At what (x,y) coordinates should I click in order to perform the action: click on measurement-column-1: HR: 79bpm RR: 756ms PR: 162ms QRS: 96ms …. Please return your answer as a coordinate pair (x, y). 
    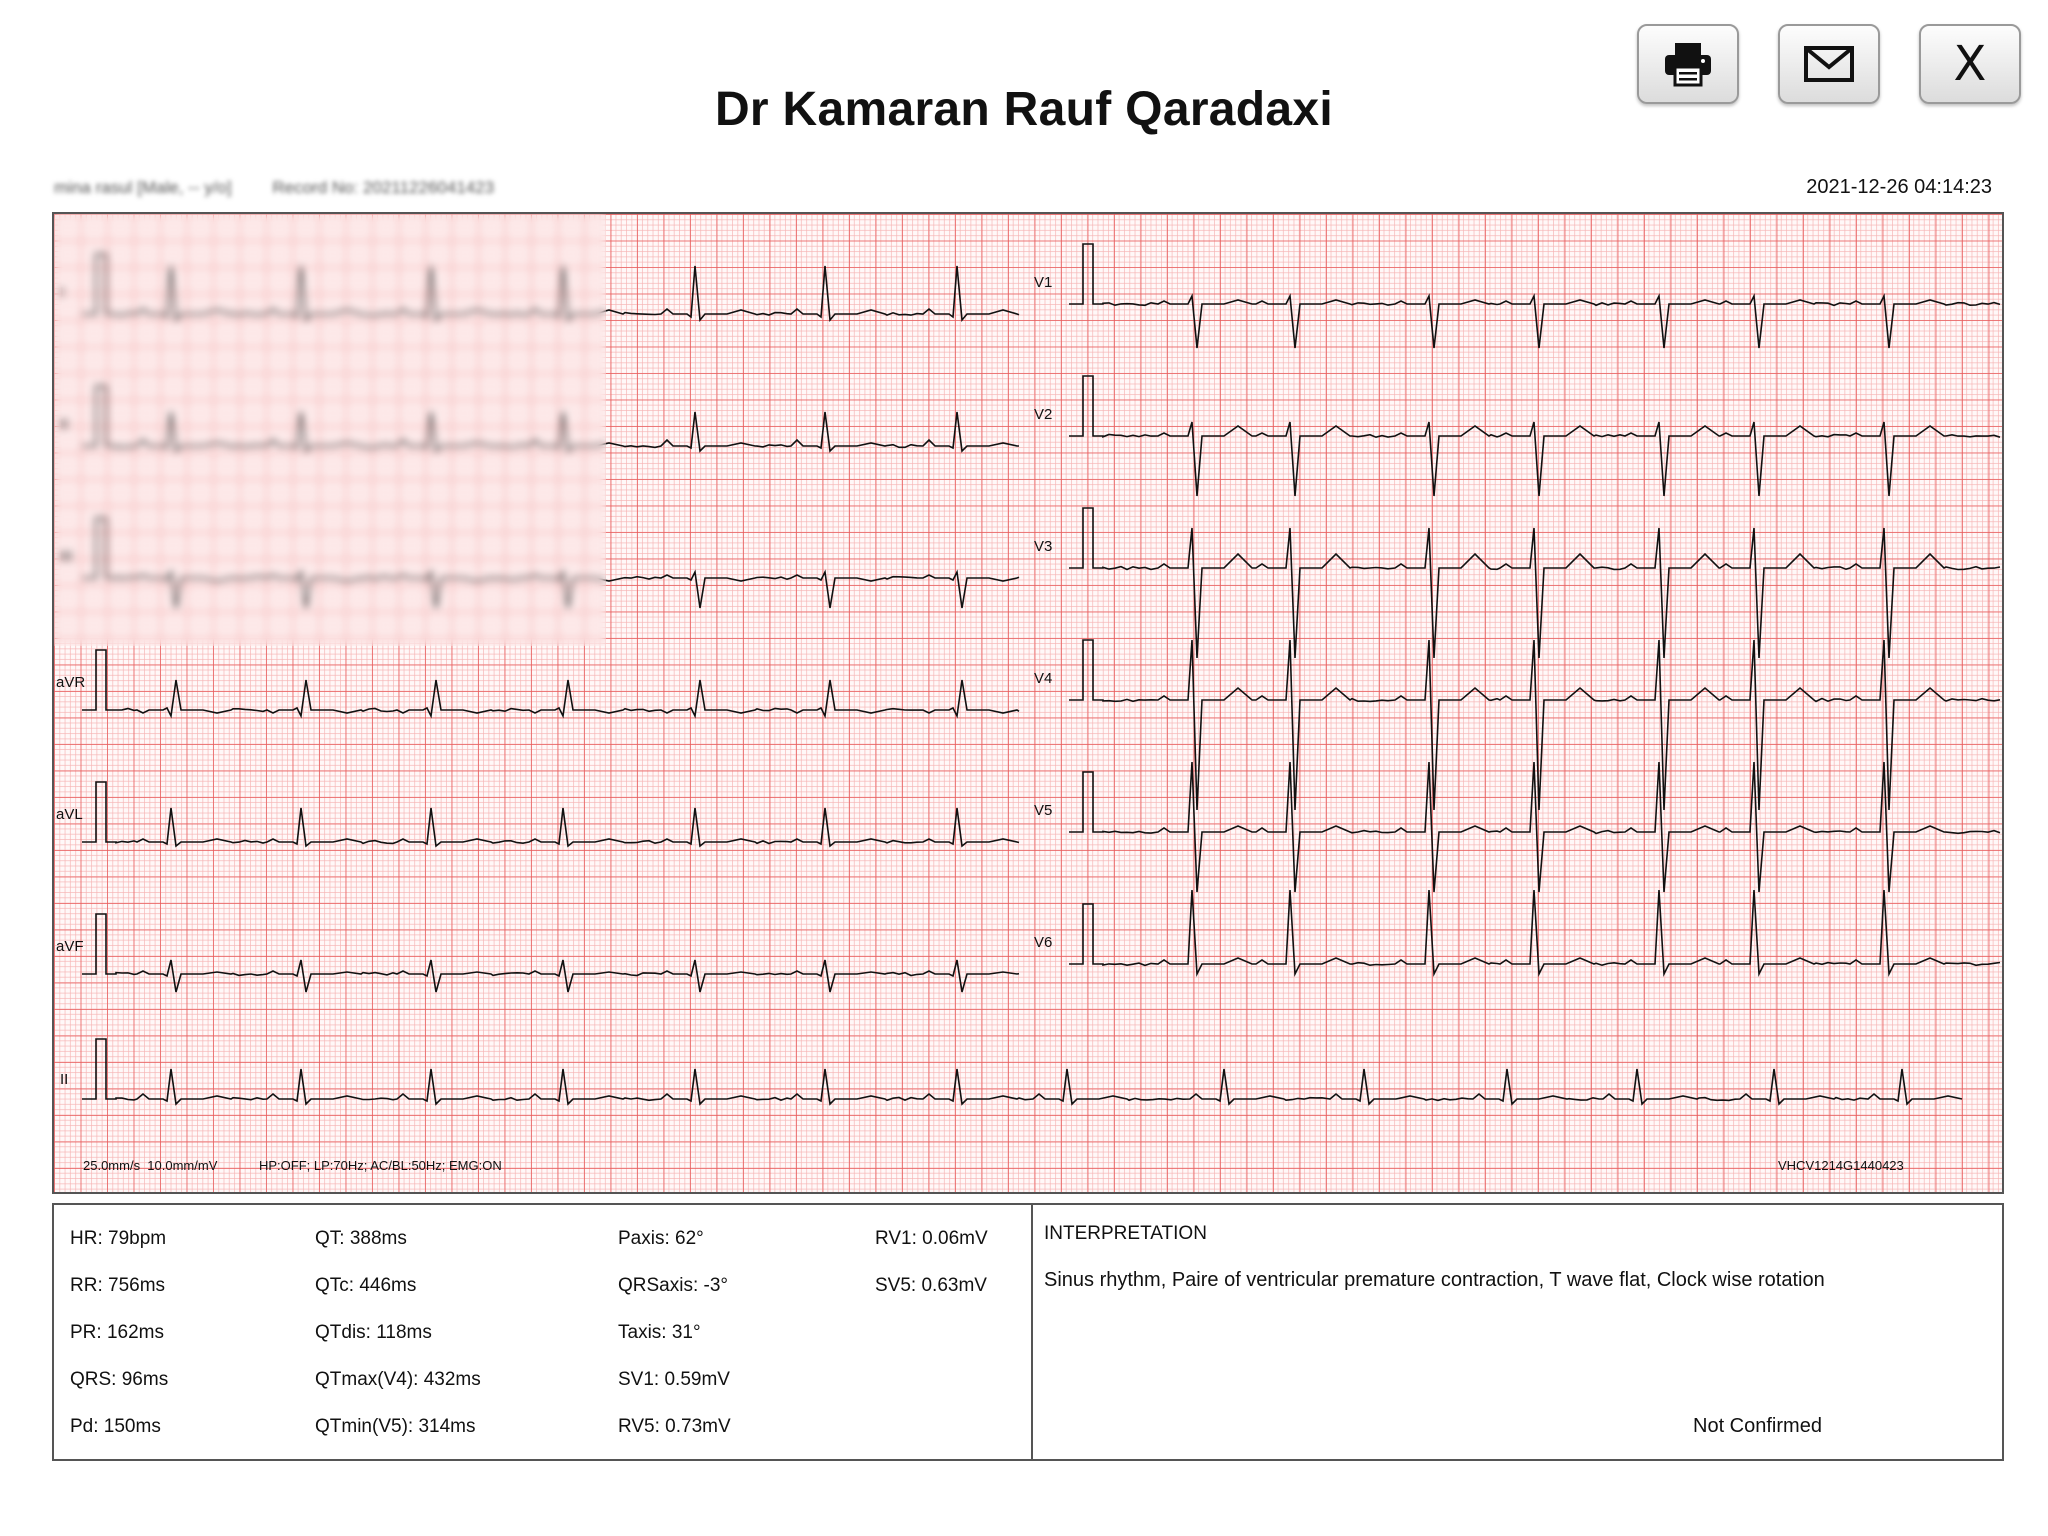
    Looking at the image, I should click on (119, 1344).